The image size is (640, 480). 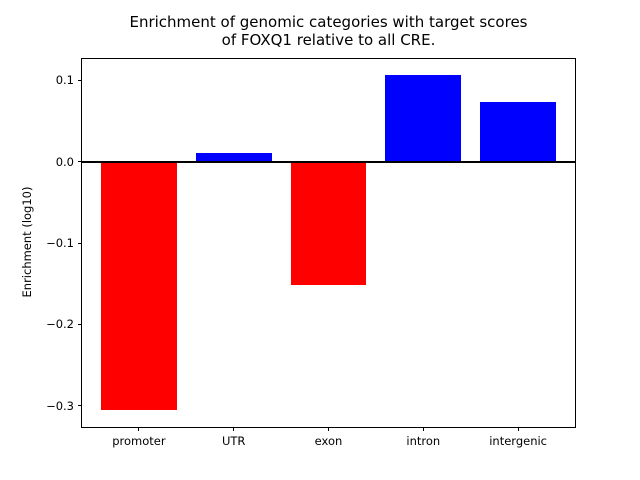 What do you see at coordinates (60, 243) in the screenshot?
I see `y-tick-label: −0.1` at bounding box center [60, 243].